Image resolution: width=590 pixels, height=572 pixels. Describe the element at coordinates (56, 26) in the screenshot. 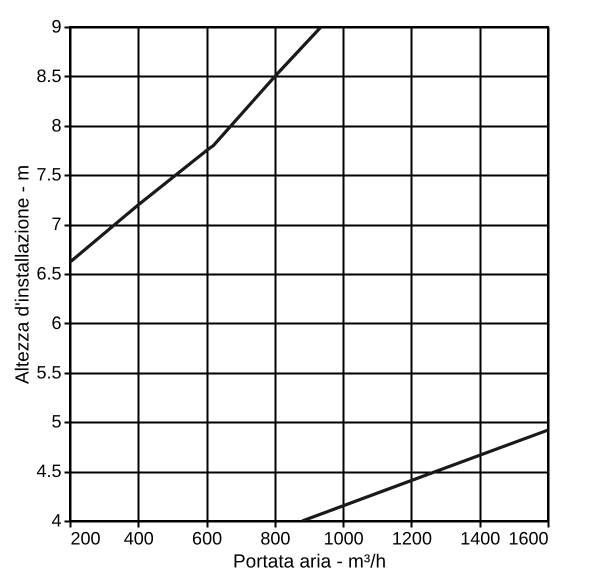

I see `y-tick-label: 9` at that location.